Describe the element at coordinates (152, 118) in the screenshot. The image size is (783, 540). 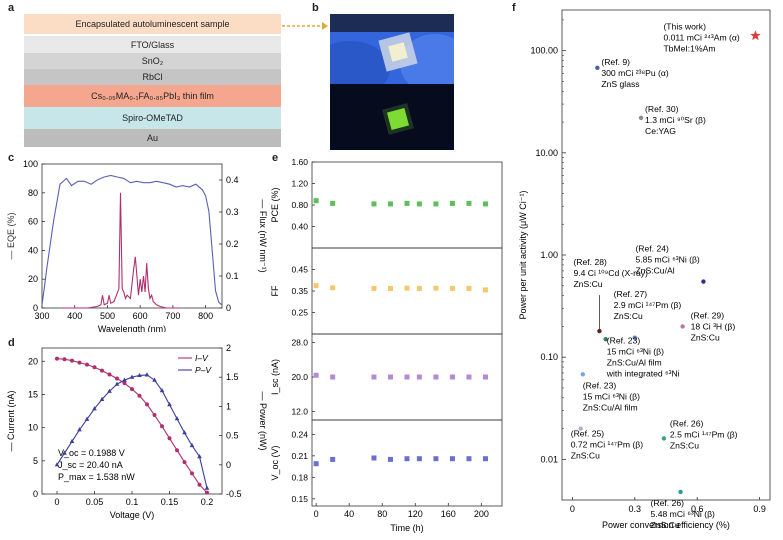
I see `layer-spiro: Spiro-OMeTAD` at that location.